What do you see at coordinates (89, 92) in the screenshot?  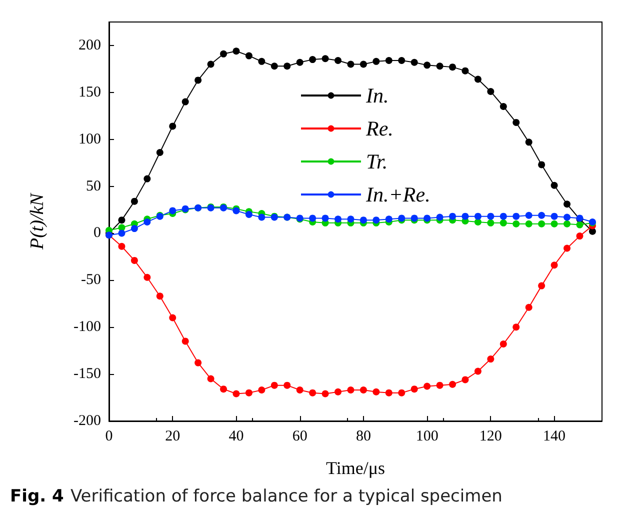 I see `y-tick-label: 150` at bounding box center [89, 92].